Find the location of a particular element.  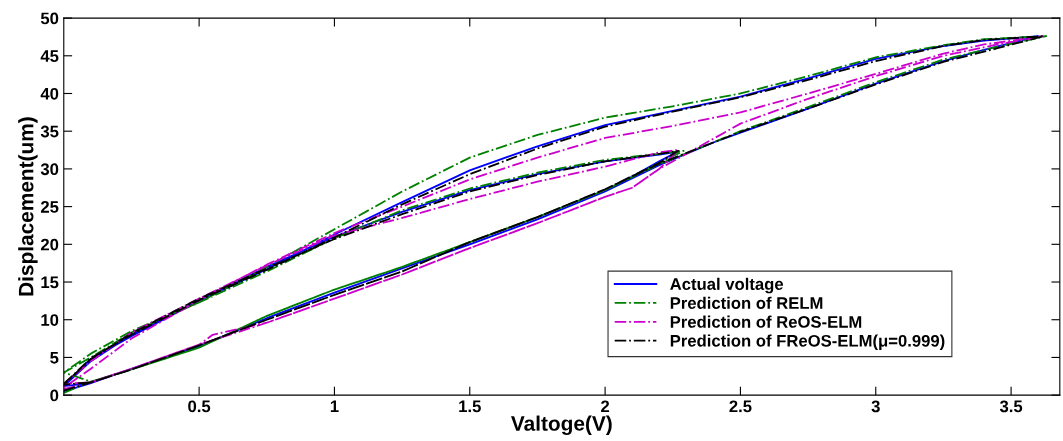

y-tick-label: 50 is located at coordinates (49, 18).